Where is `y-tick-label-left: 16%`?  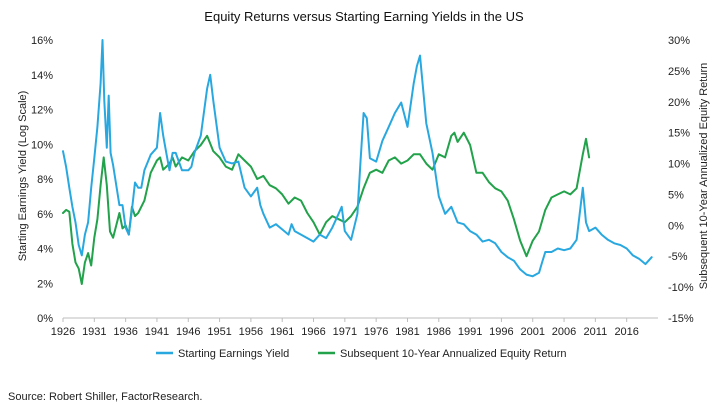 y-tick-label-left: 16% is located at coordinates (42, 41).